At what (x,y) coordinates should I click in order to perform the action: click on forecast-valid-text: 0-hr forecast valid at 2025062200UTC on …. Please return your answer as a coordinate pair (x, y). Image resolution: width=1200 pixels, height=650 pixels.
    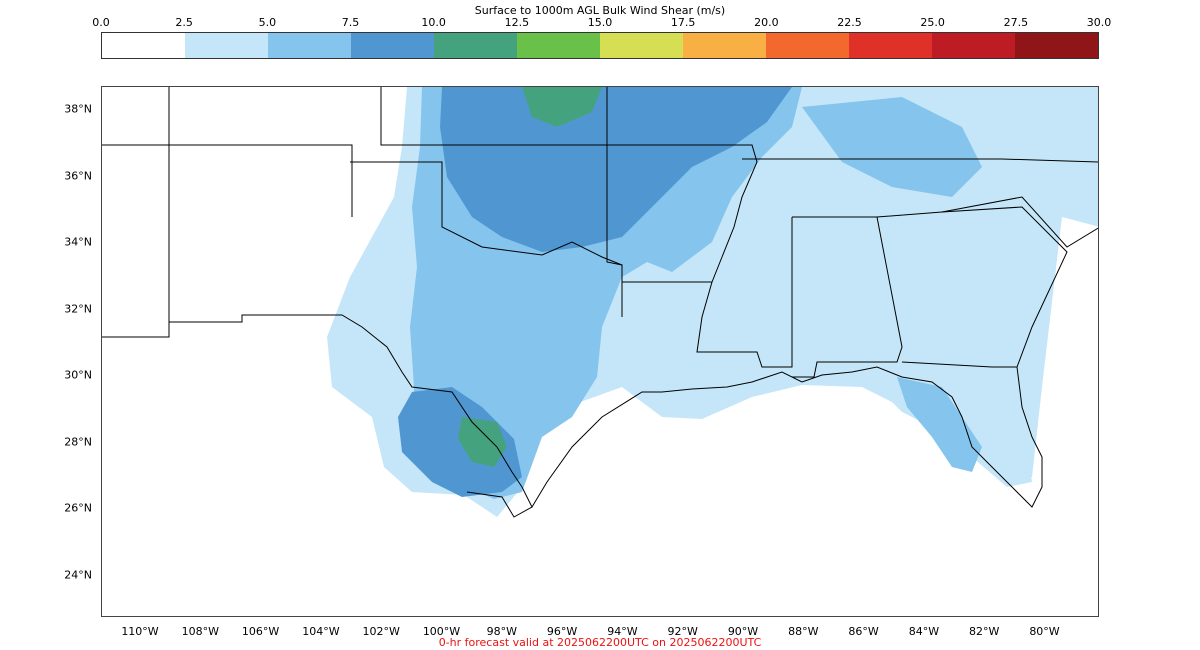
    Looking at the image, I should click on (600, 642).